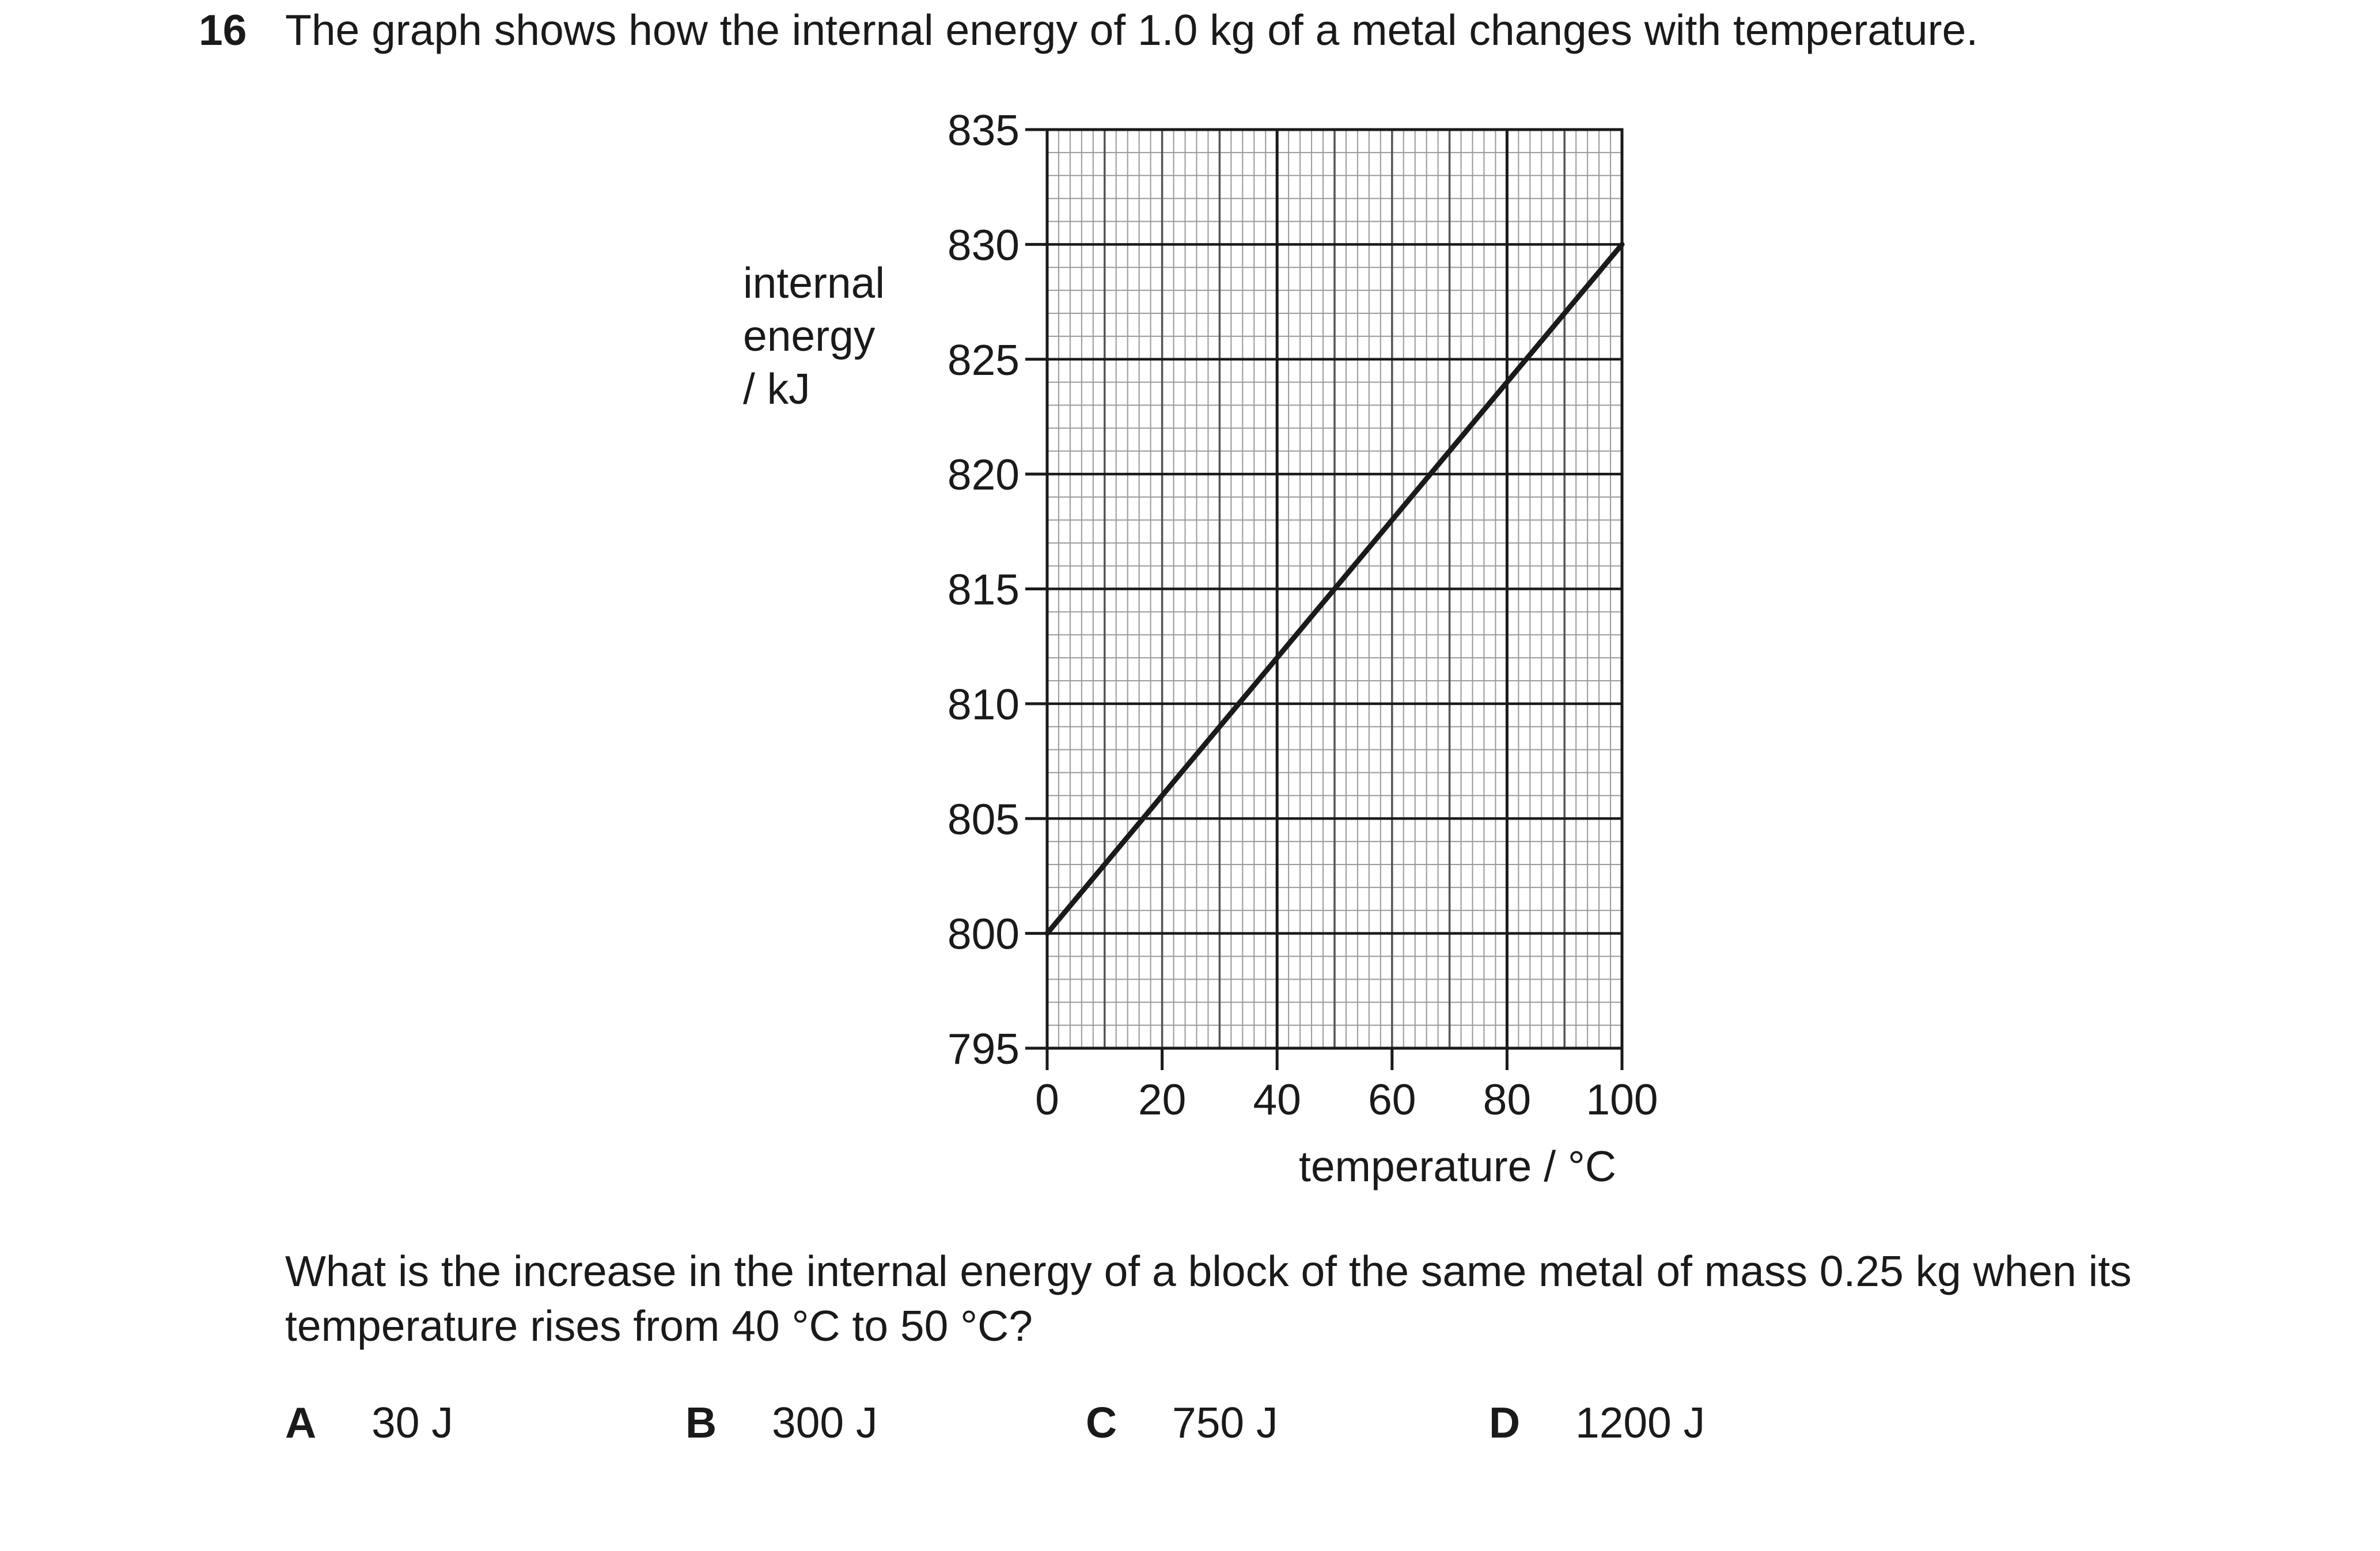 The height and width of the screenshot is (1551, 2380). Describe the element at coordinates (984, 819) in the screenshot. I see `y-tick-label: 805` at that location.